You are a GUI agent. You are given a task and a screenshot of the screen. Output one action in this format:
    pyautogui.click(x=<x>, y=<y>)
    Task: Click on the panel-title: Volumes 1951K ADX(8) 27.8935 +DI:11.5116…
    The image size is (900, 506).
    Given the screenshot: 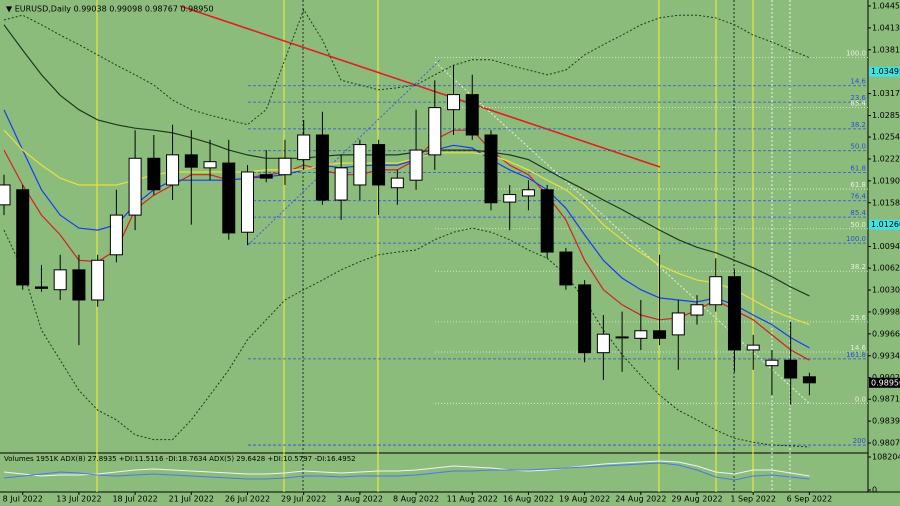 What is the action you would take?
    pyautogui.click(x=180, y=459)
    